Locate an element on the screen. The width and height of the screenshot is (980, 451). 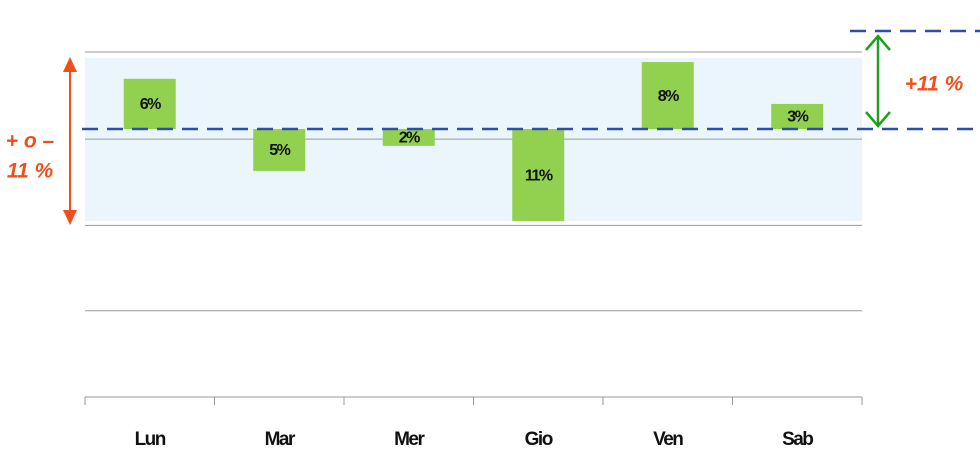
green-arrow is located at coordinates (878, 81).